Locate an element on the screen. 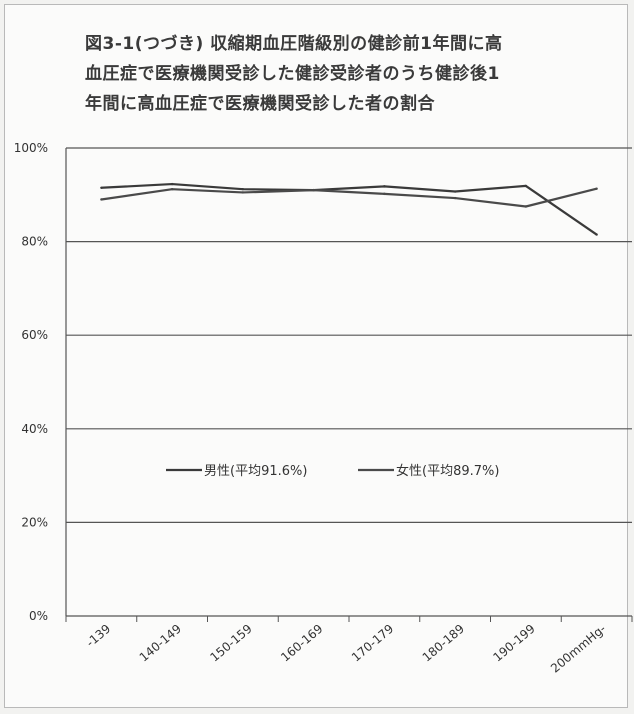 This screenshot has width=634, height=714. x-tick-label: 160-169 is located at coordinates (301, 643).